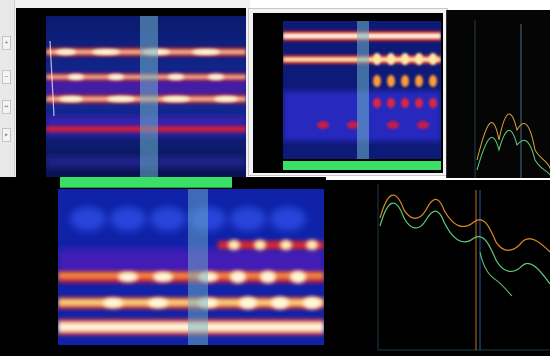 The width and height of the screenshot is (550, 356). I want to click on spectrum-plot, so click(498, 94).